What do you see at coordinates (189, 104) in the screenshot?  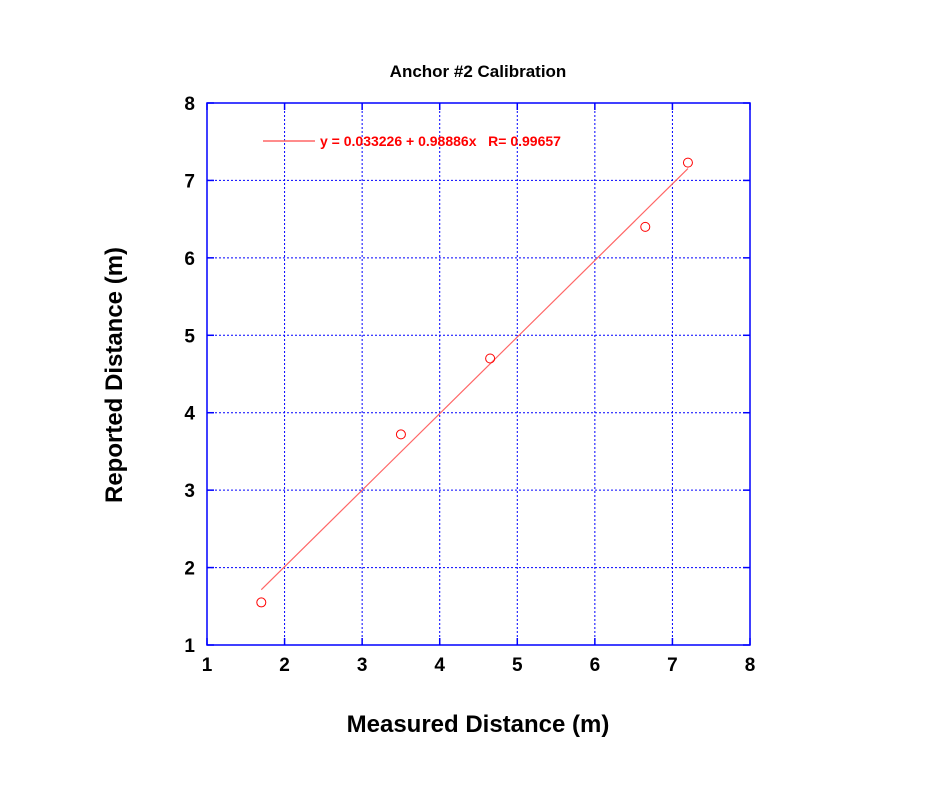 I see `y-tick-label: 8` at bounding box center [189, 104].